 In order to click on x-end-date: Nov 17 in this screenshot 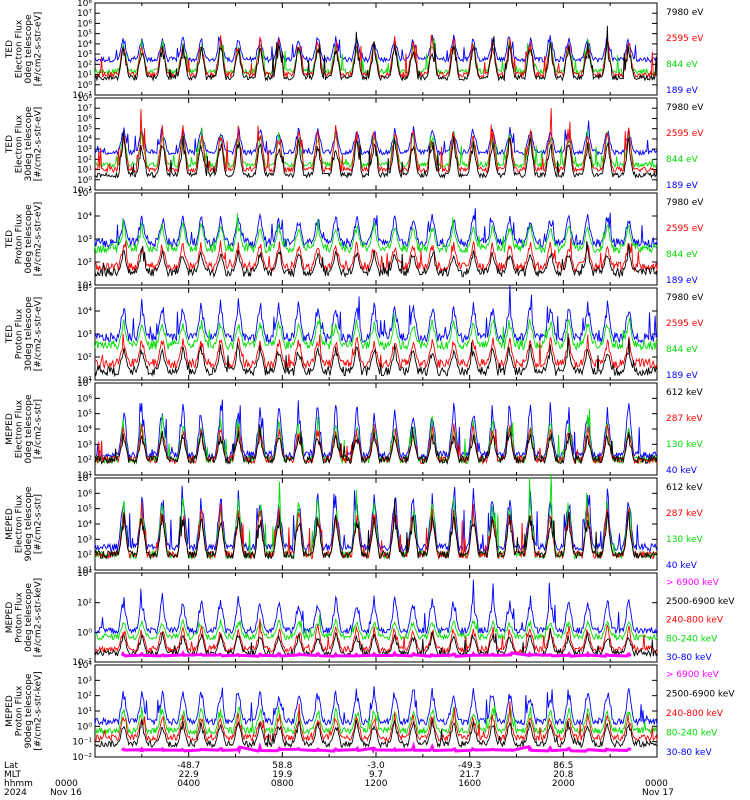, I will do `click(658, 793)`.